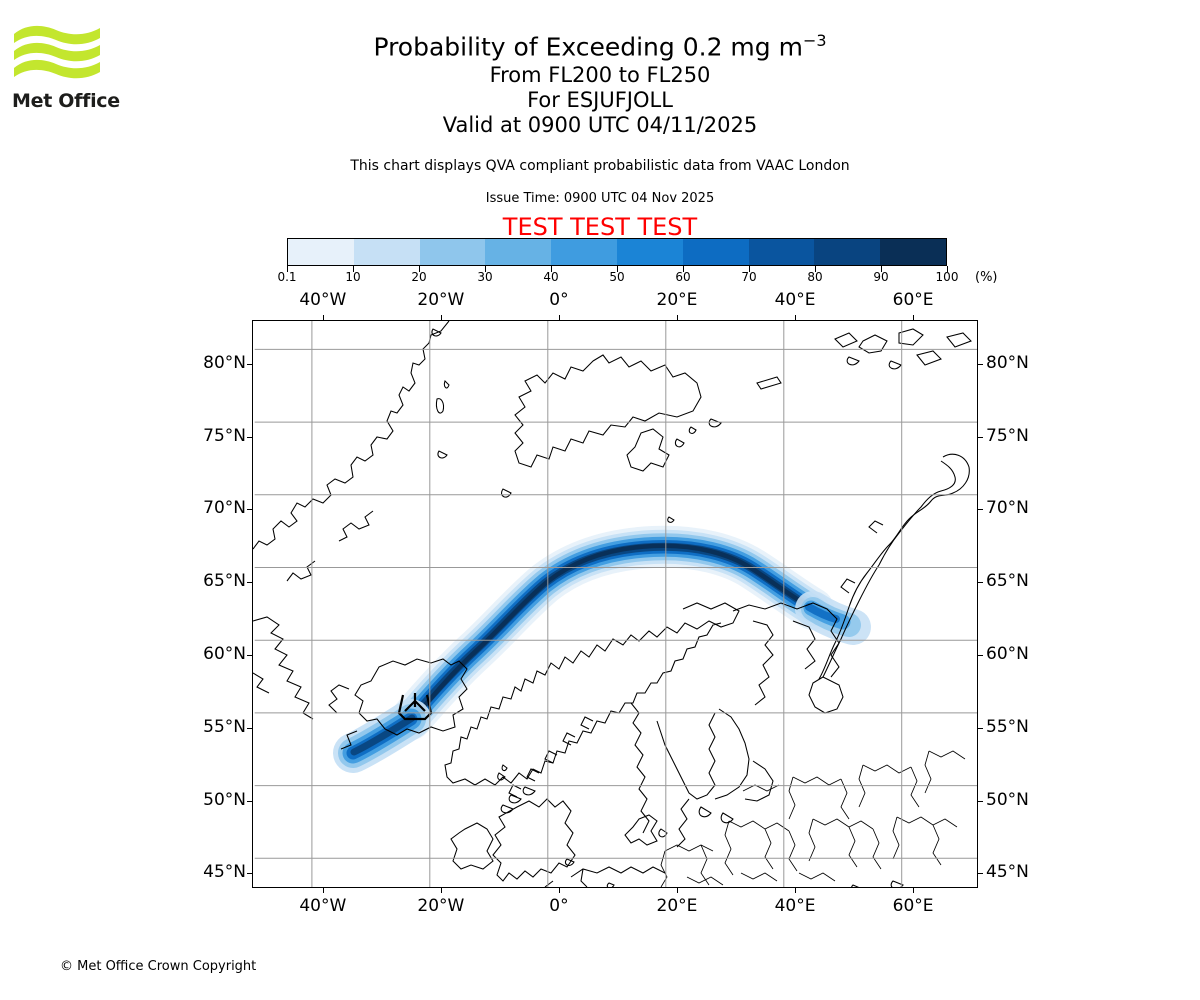 The width and height of the screenshot is (1200, 1000). What do you see at coordinates (588, 47) in the screenshot?
I see `page-title-text: Probability of Exceeding 0.2 mg m` at bounding box center [588, 47].